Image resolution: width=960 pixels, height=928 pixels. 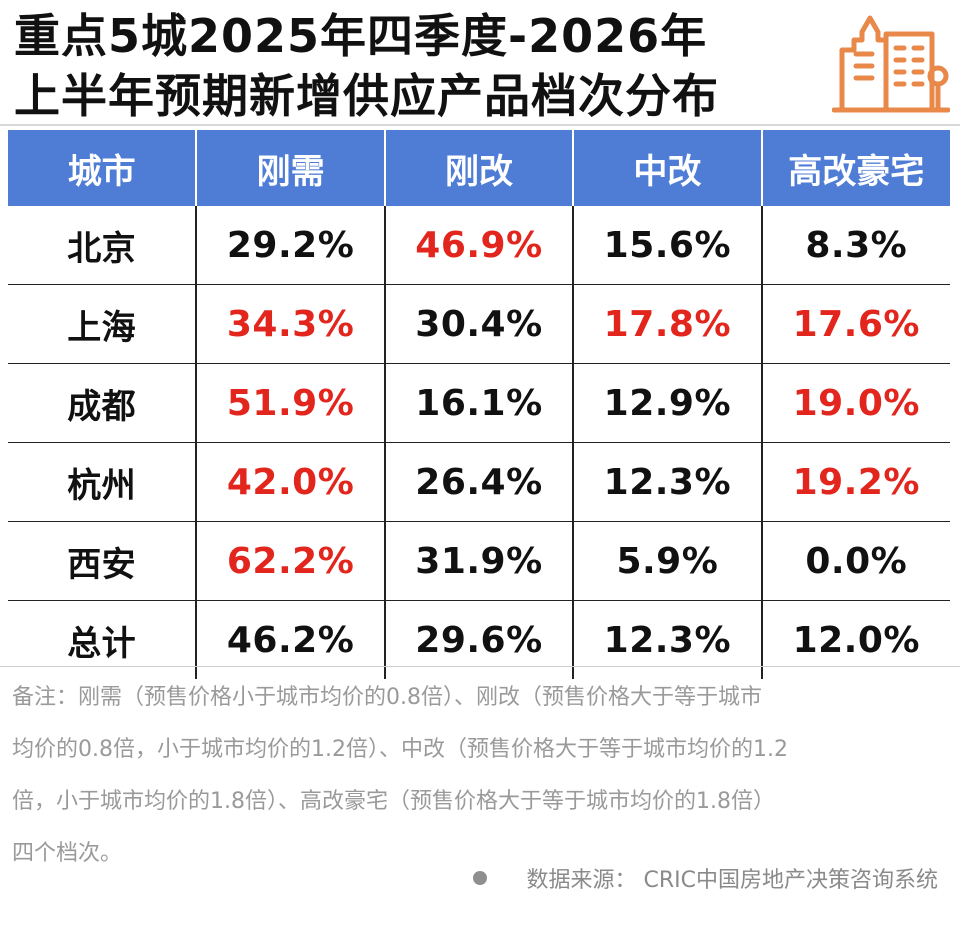 I want to click on data-source: 数据来源： CRIC中国房地产决策咨询系统, so click(x=705, y=878).